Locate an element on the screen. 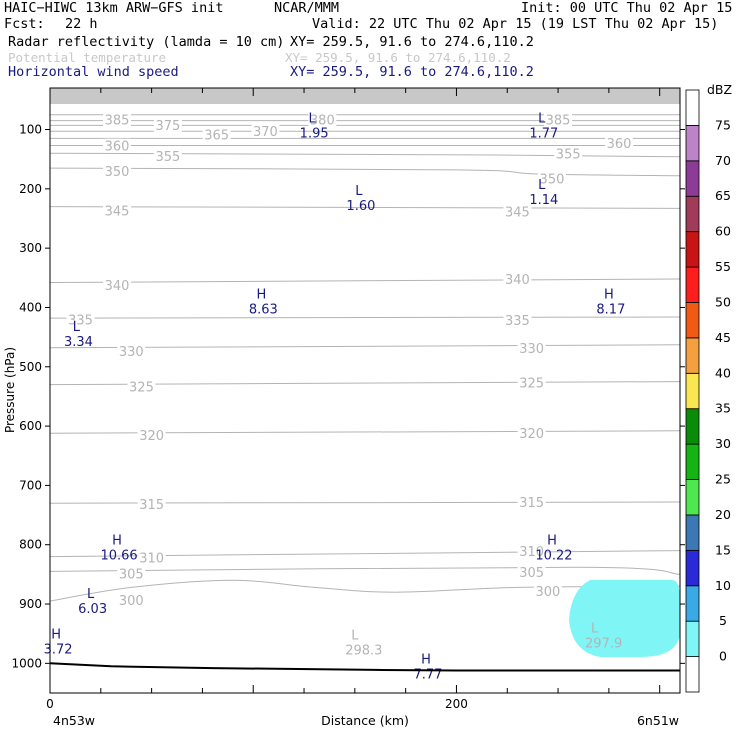 The height and width of the screenshot is (740, 740). wind-extreme-value: 8.63 is located at coordinates (263, 310).